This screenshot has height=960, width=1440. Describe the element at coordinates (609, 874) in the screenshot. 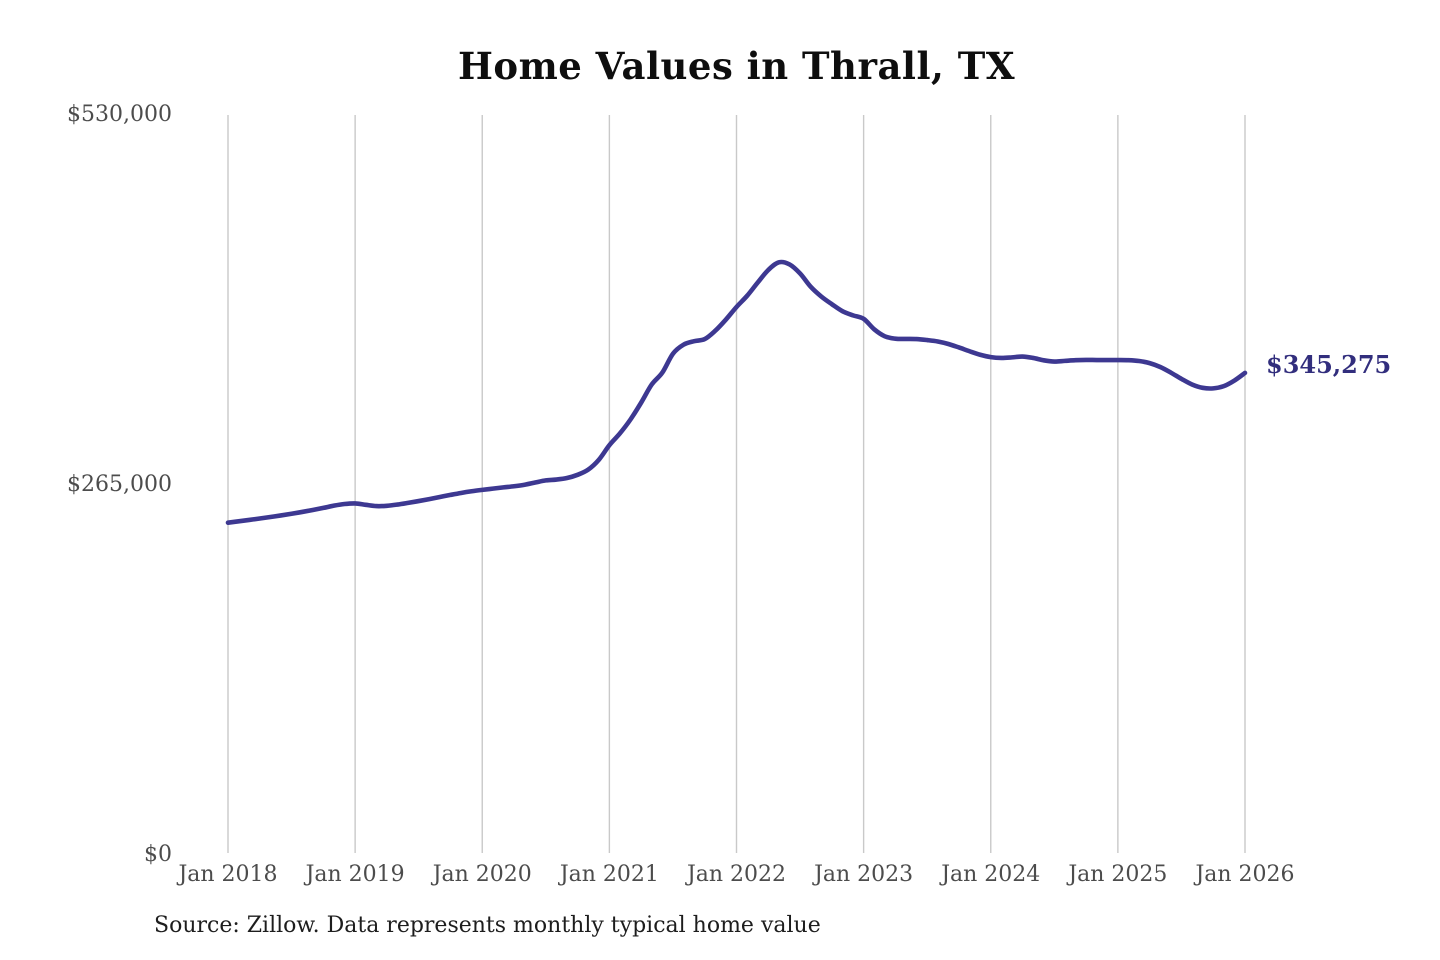

I see `x-tick-label: Jan 2021` at that location.